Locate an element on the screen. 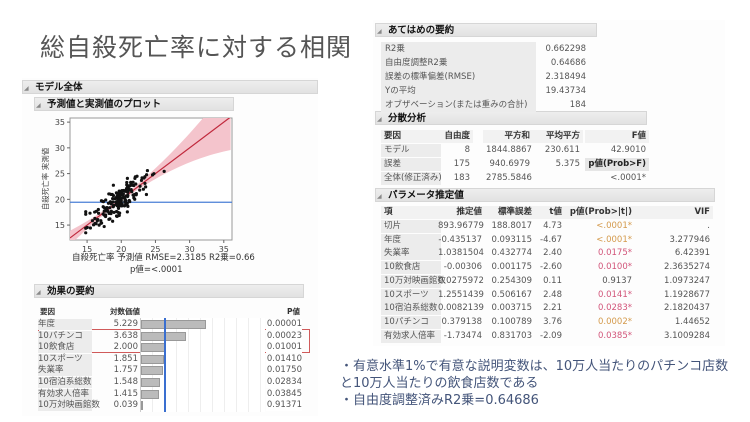 Image resolution: width=750 pixels, height=422 pixels. params-header: パラメータ推定値 is located at coordinates (545, 195).